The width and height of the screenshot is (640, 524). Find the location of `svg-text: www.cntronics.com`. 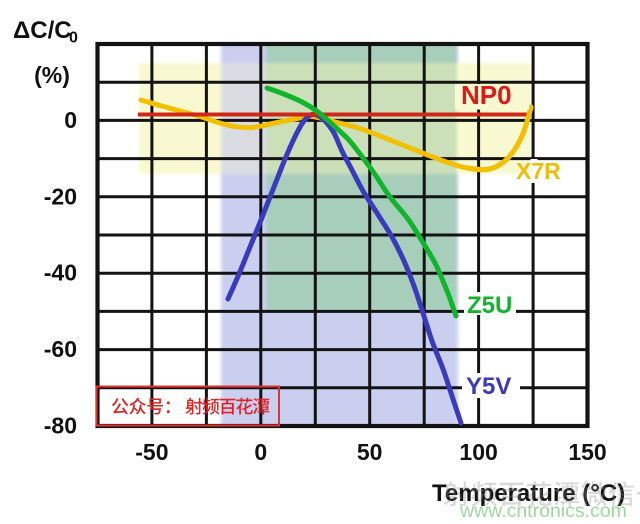

svg-text: www.cntronics.com is located at coordinates (543, 511).